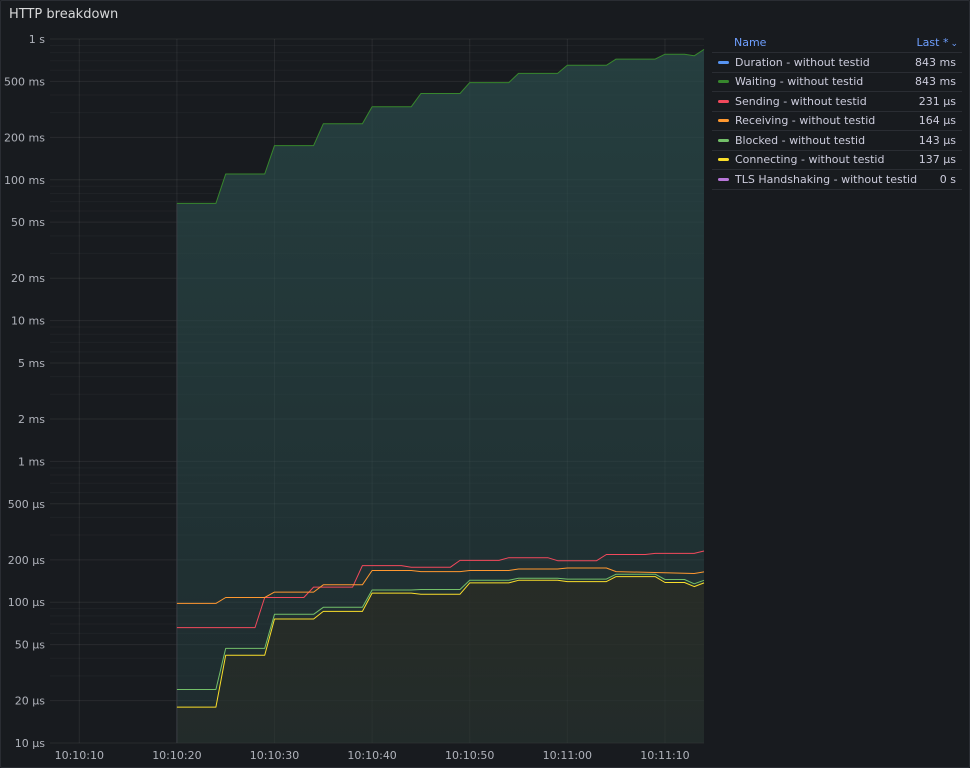 This screenshot has width=970, height=768. Describe the element at coordinates (802, 62) in the screenshot. I see `legend-item-name: Duration - without testid` at that location.